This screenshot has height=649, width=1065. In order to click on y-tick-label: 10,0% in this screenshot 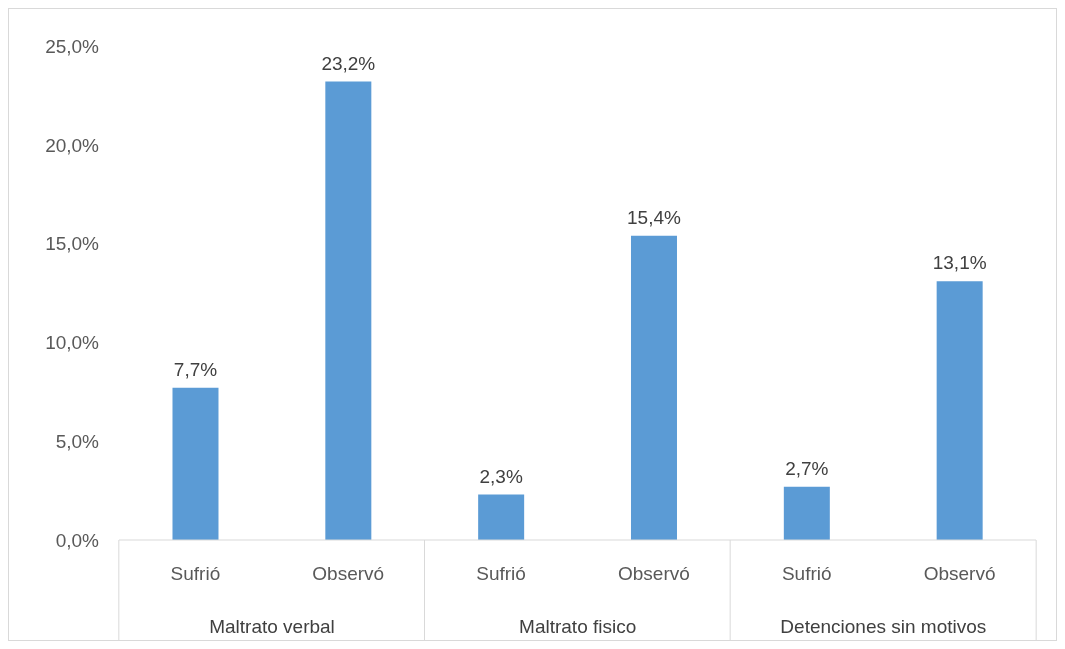, I will do `click(72, 343)`.